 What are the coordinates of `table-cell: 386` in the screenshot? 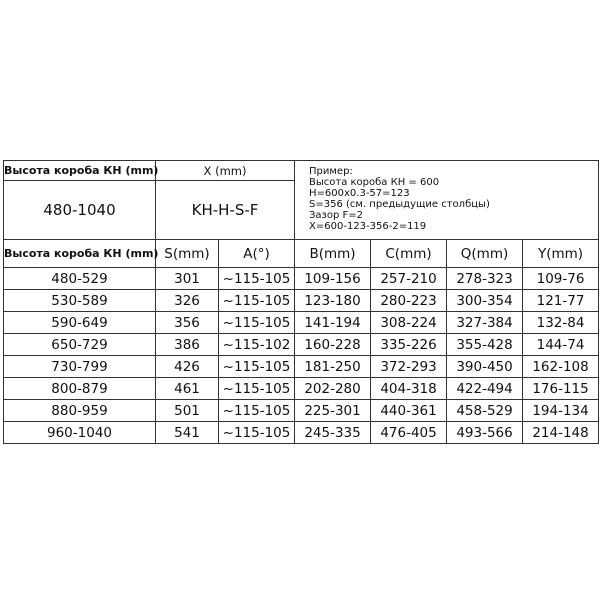 It's located at (187, 344).